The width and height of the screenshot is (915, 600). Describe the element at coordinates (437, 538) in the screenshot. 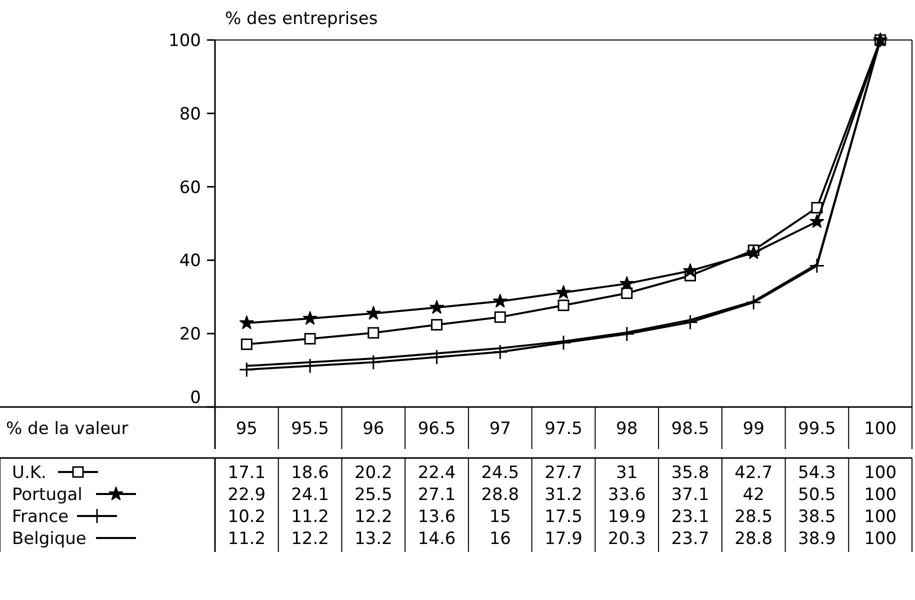

I see `data-label: 14.6` at that location.